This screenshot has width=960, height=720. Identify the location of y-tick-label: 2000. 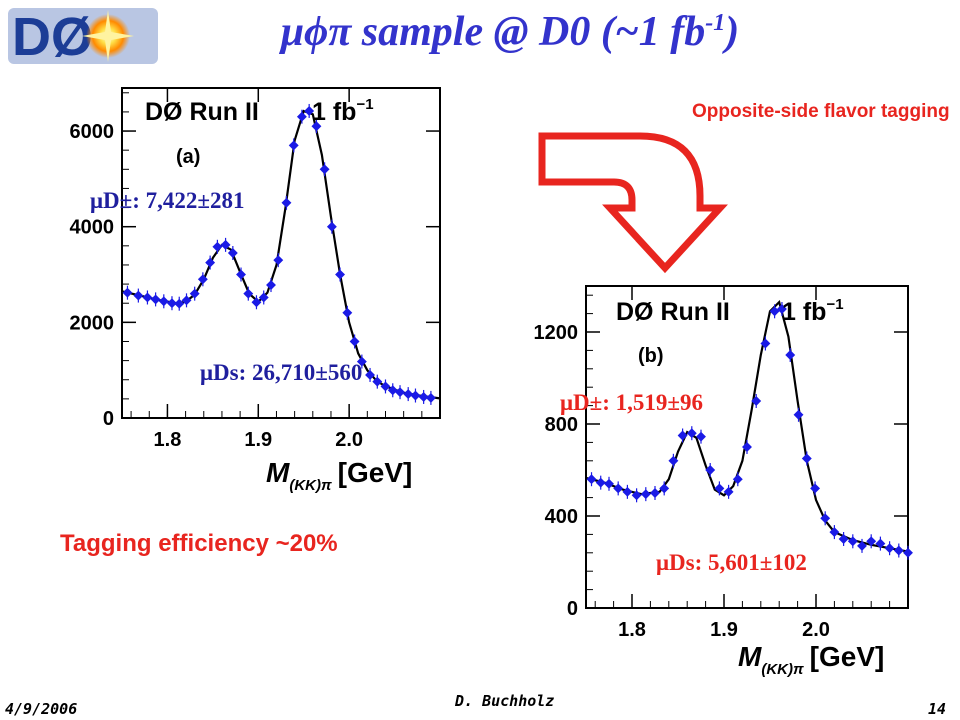
(92, 323).